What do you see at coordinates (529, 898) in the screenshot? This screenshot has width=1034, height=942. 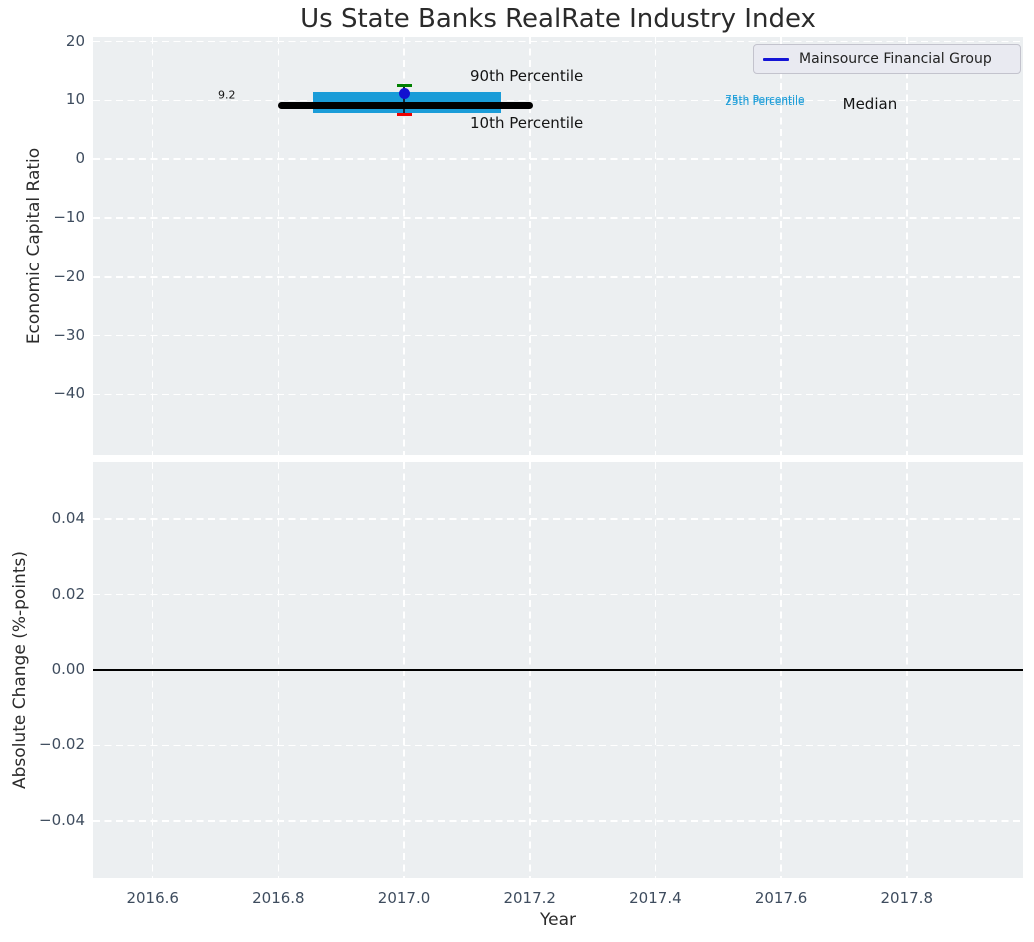 I see `x-tick-label: 2017.2` at bounding box center [529, 898].